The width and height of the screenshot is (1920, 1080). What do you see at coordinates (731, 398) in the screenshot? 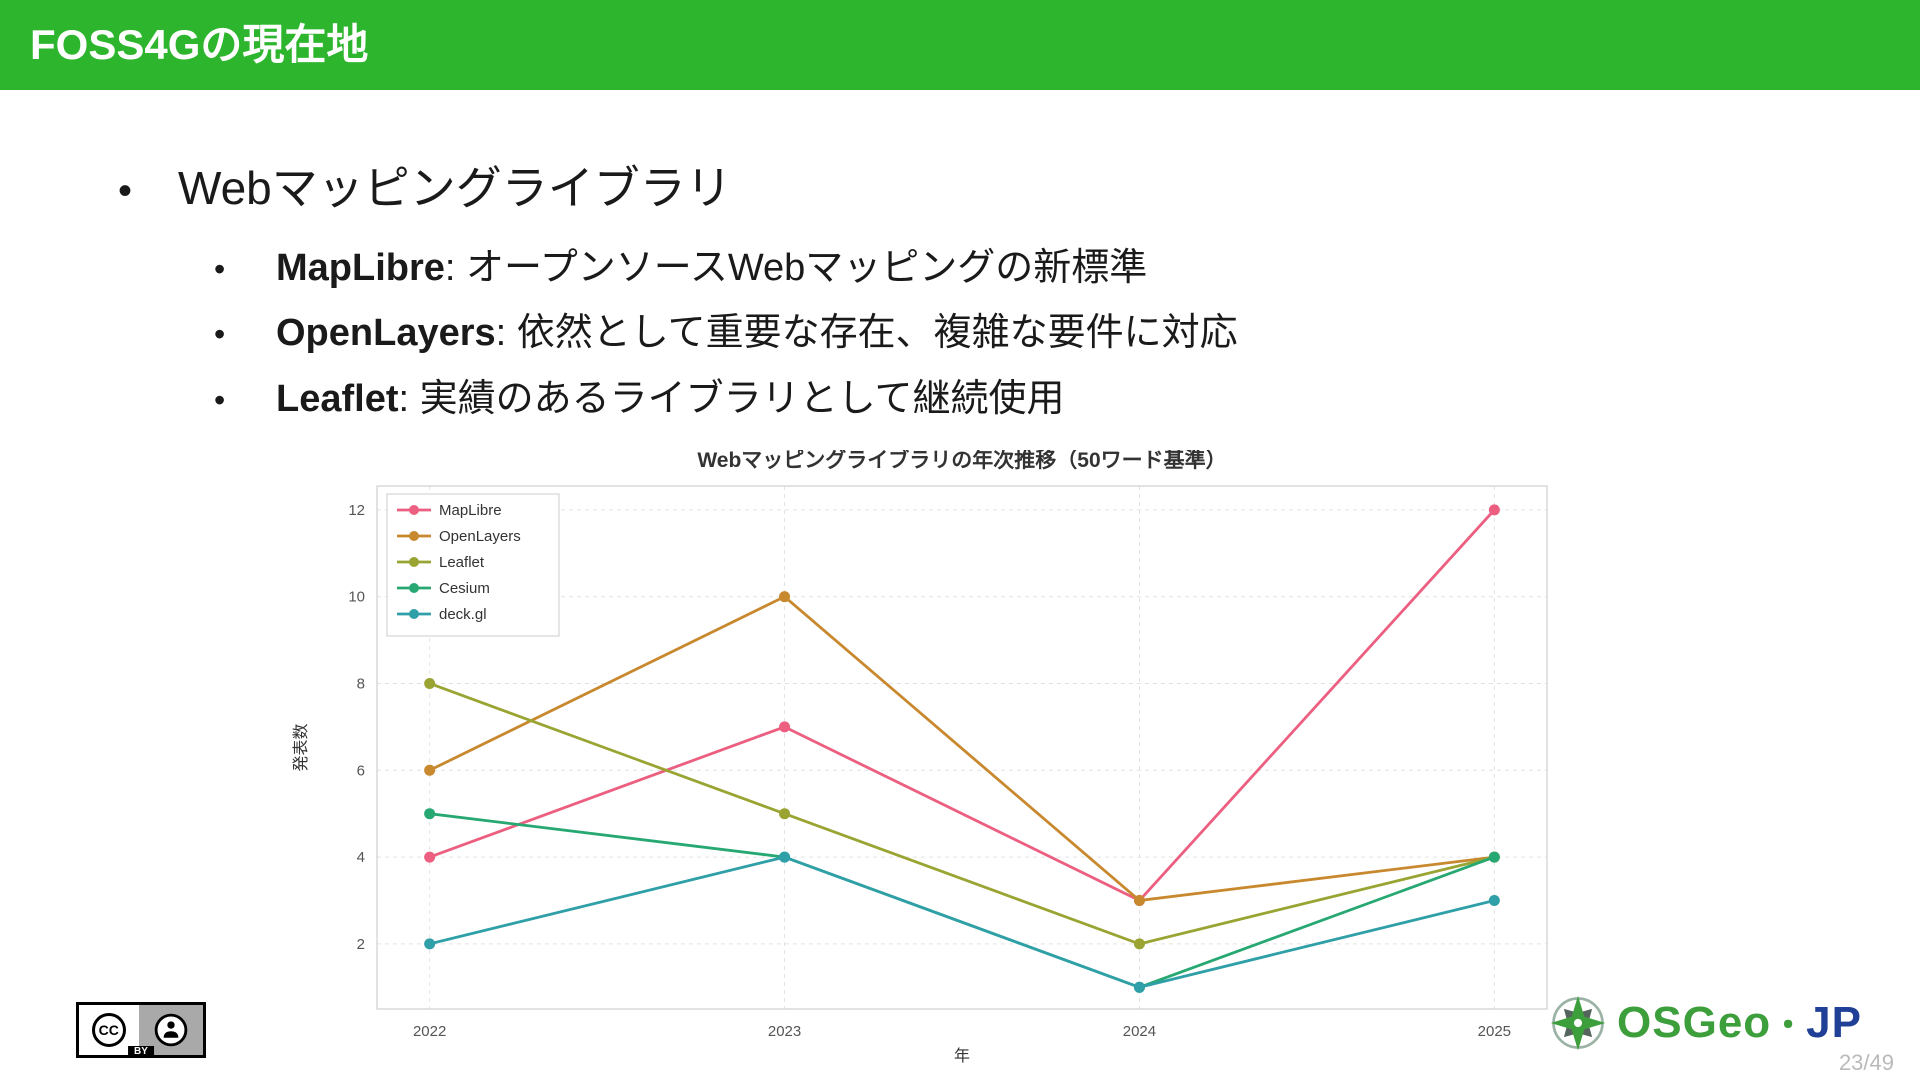
I see `library-desc: : 実績のあるライブラリとして継続使用` at bounding box center [731, 398].